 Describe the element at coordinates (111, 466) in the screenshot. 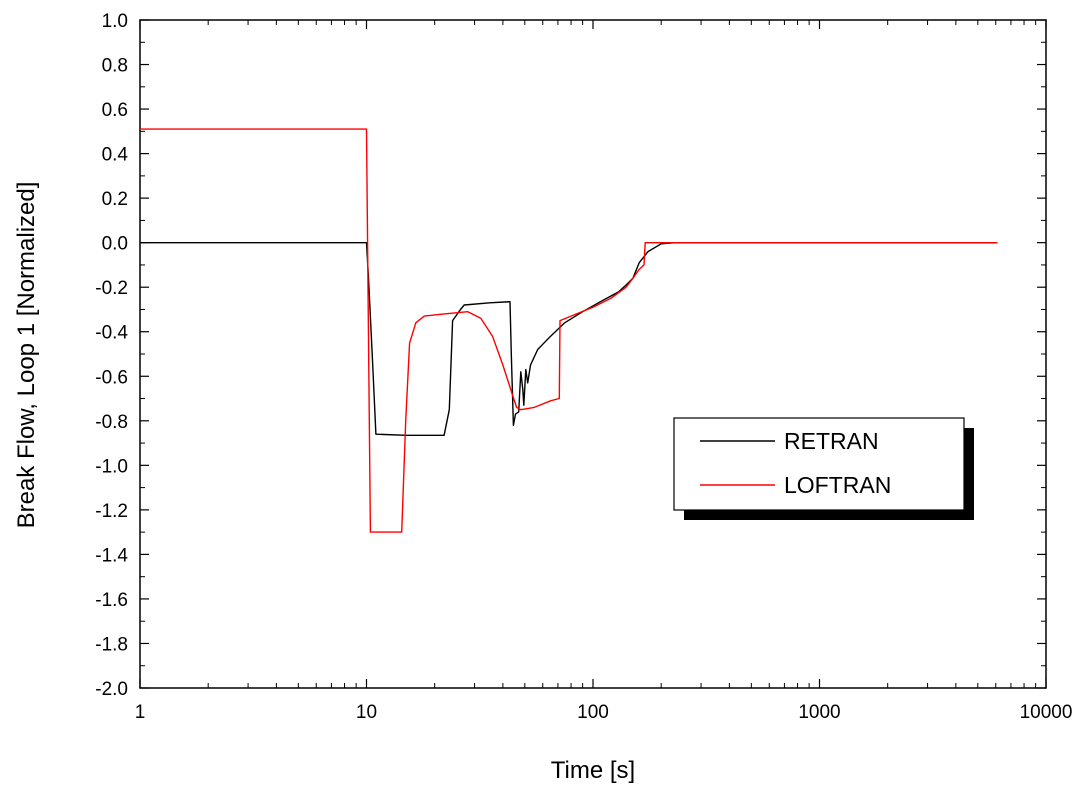

I see `y-tick-label: -1.0` at that location.